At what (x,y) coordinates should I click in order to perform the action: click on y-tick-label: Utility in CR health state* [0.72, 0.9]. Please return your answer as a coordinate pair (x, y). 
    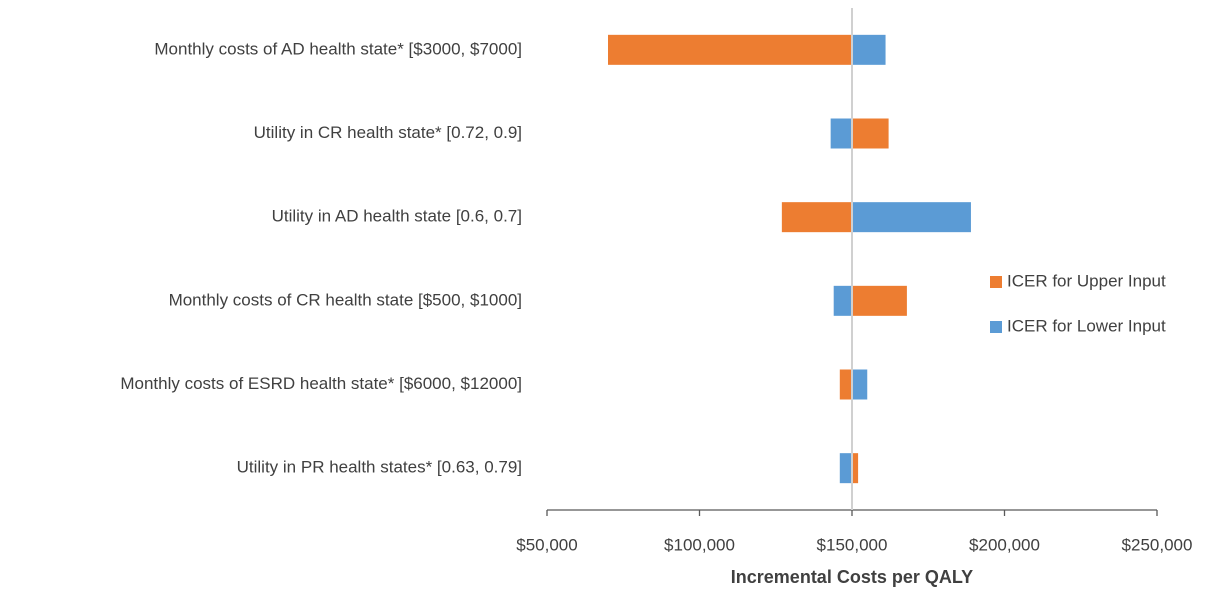
    Looking at the image, I should click on (388, 132).